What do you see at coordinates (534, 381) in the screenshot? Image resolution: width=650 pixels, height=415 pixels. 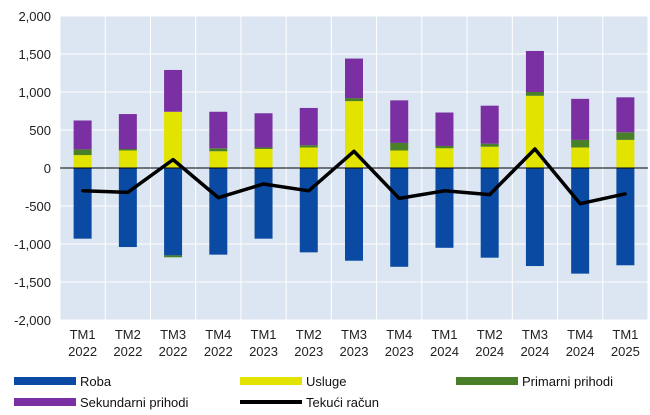 I see `legend-item-primarni: Primarni prihodi` at bounding box center [534, 381].